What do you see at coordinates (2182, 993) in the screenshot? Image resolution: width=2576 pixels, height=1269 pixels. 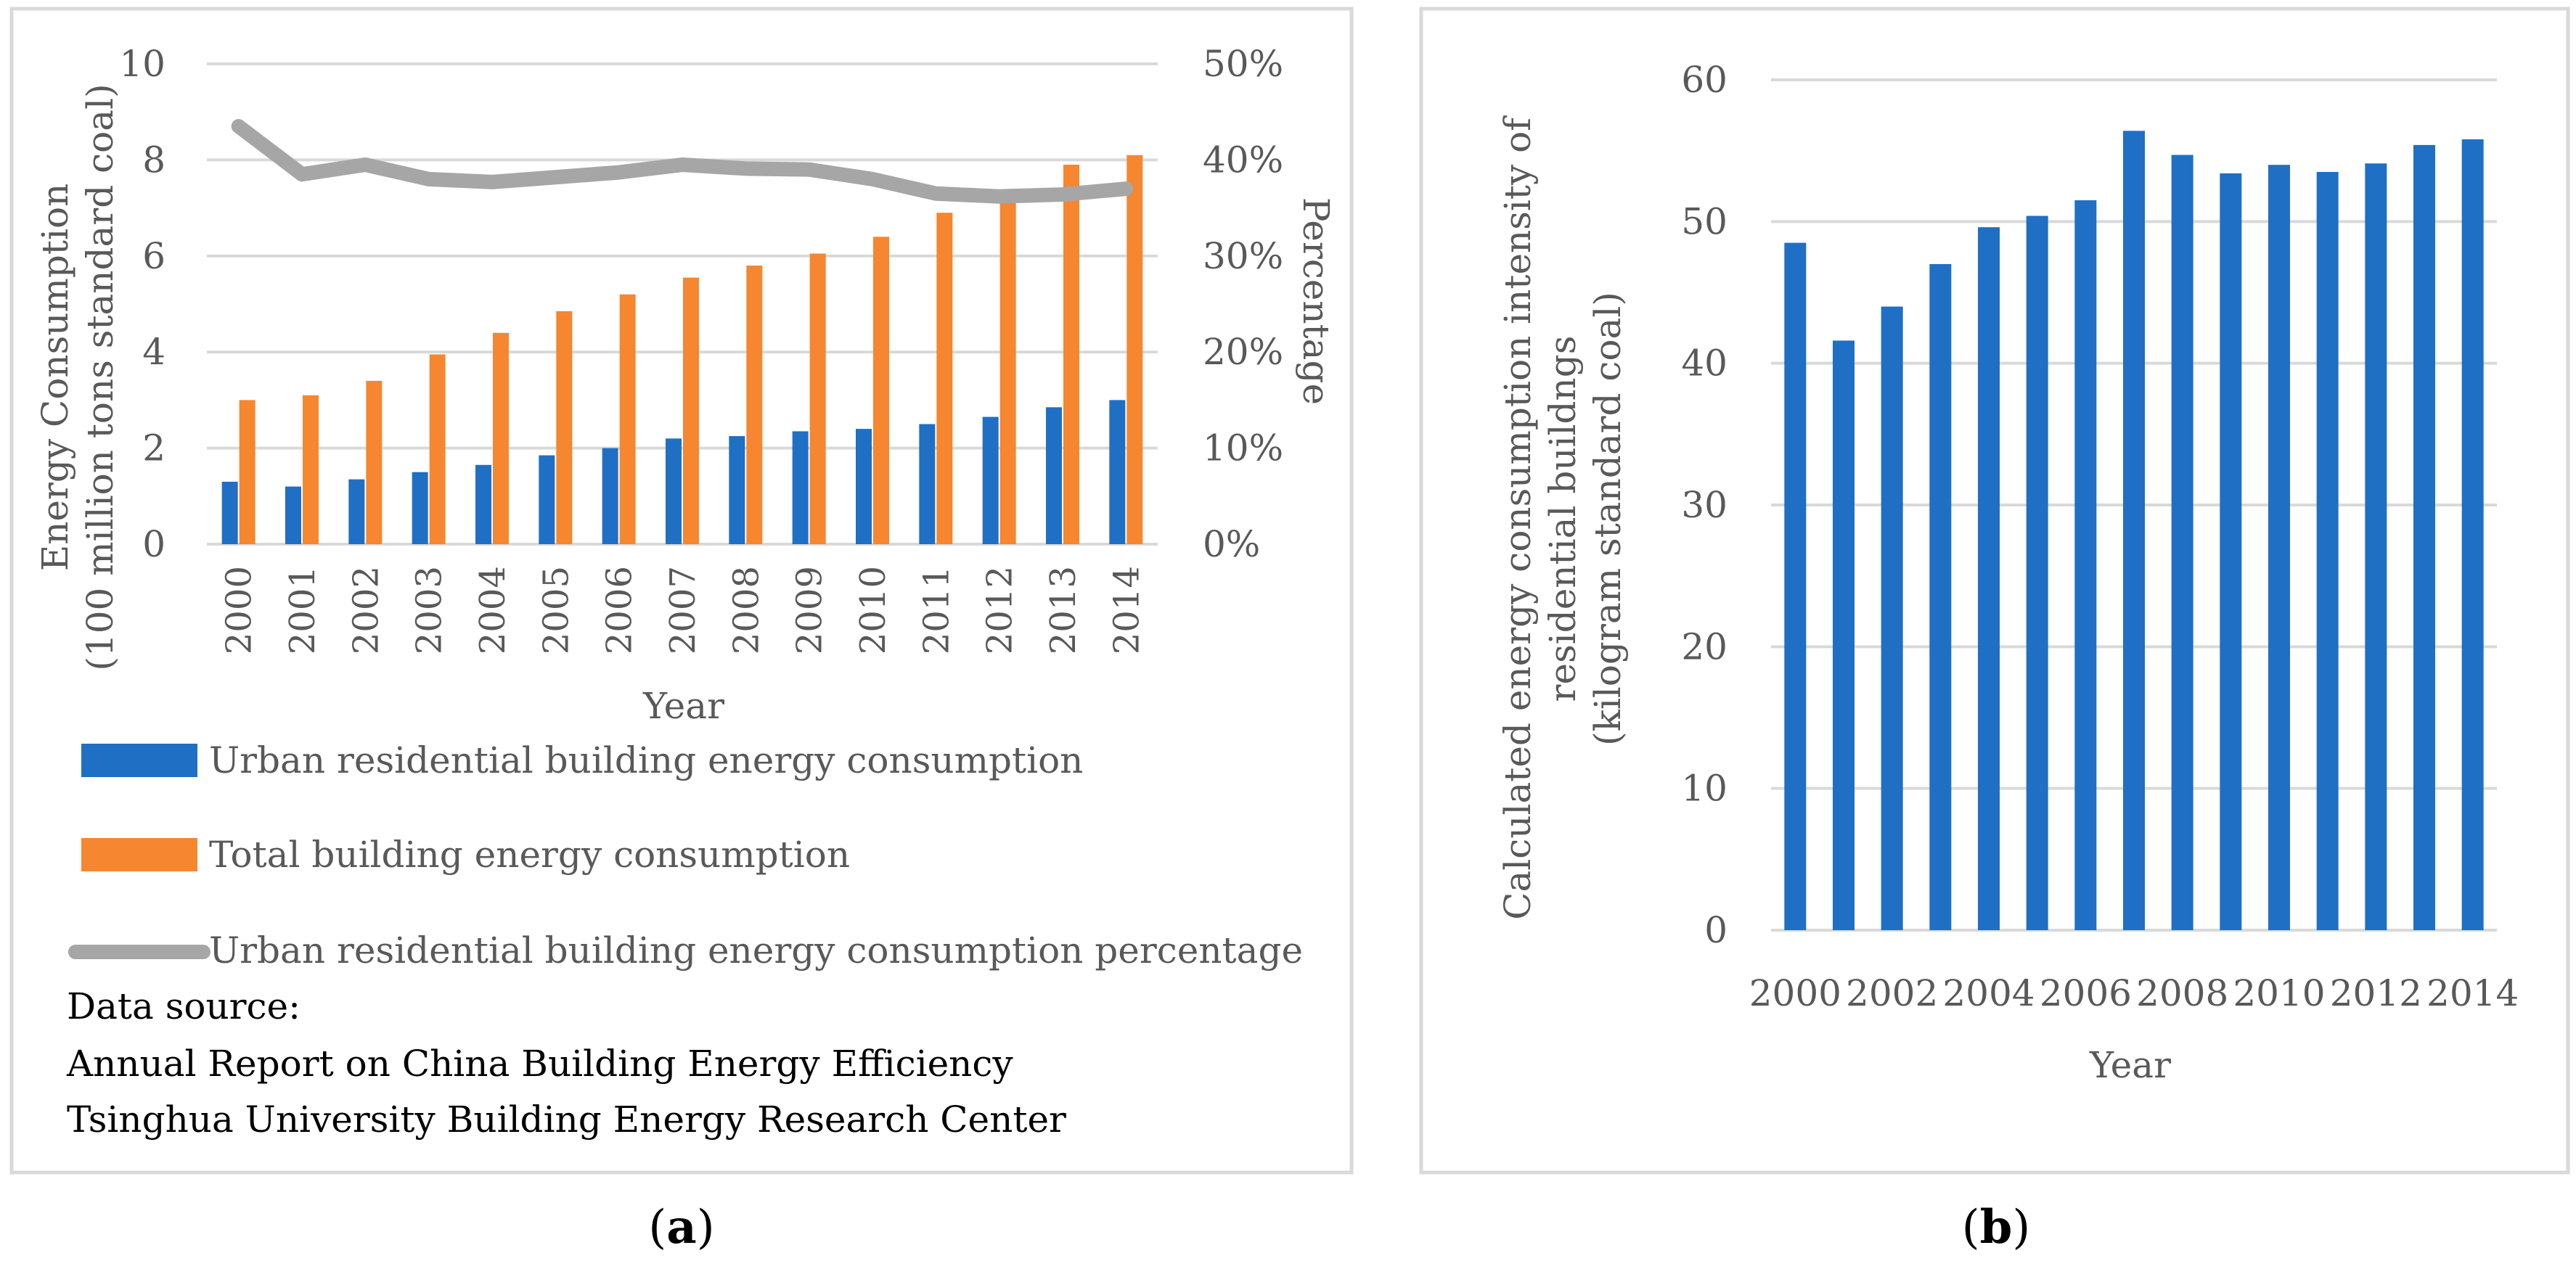 I see `x-tick-b-2008: 2008` at bounding box center [2182, 993].